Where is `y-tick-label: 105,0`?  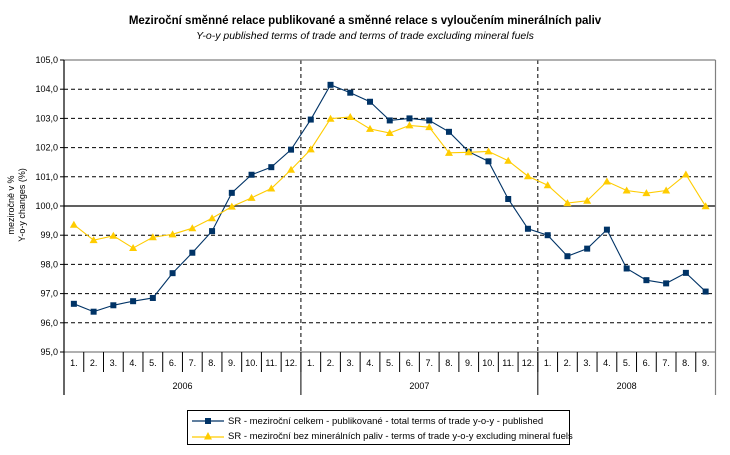
y-tick-label: 105,0 is located at coordinates (46, 60).